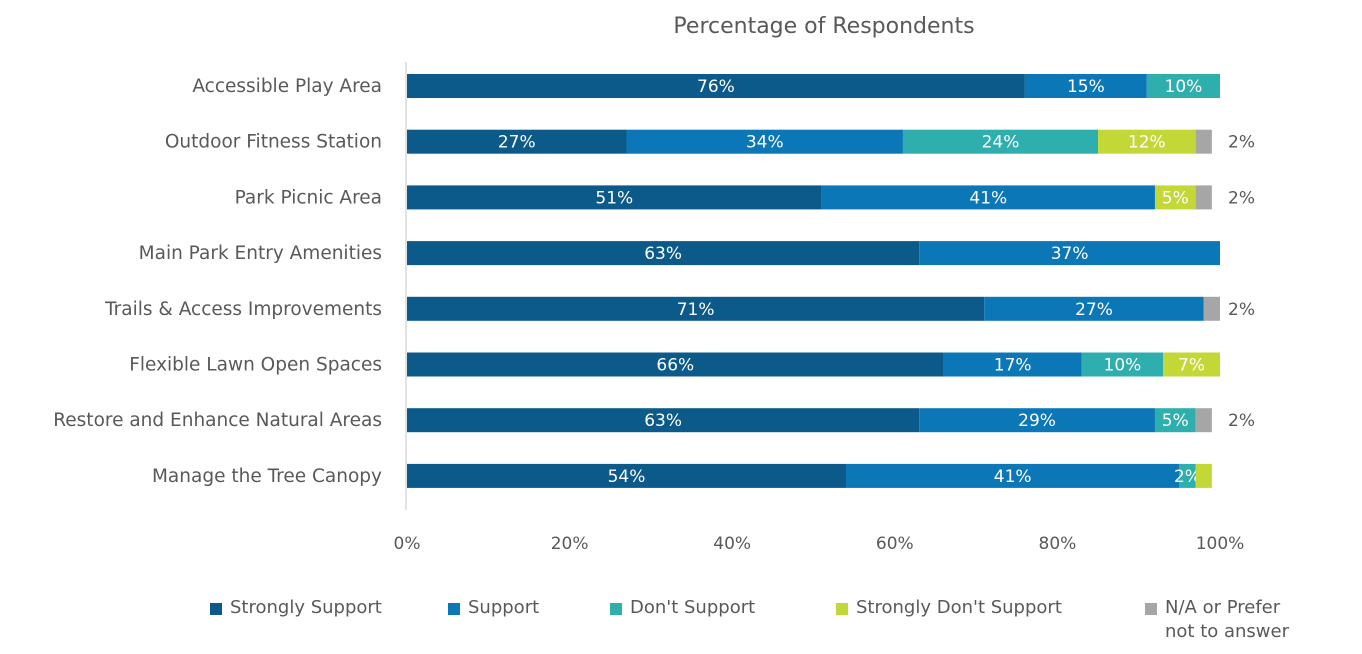 This screenshot has width=1362, height=654. I want to click on data-label: 7%, so click(1191, 366).